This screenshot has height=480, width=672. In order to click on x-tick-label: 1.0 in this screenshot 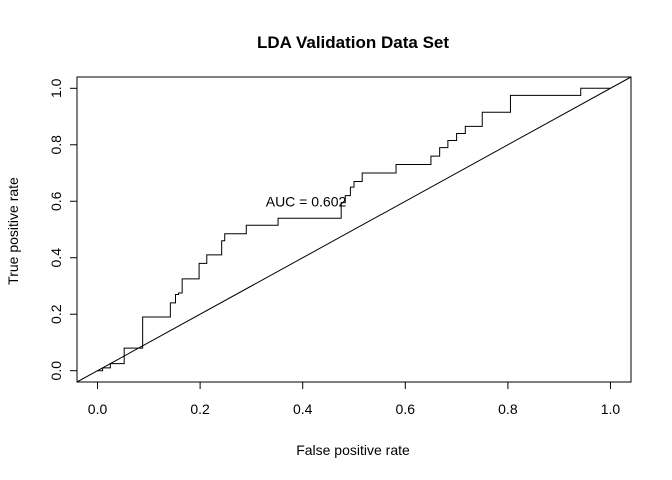, I will do `click(611, 409)`.